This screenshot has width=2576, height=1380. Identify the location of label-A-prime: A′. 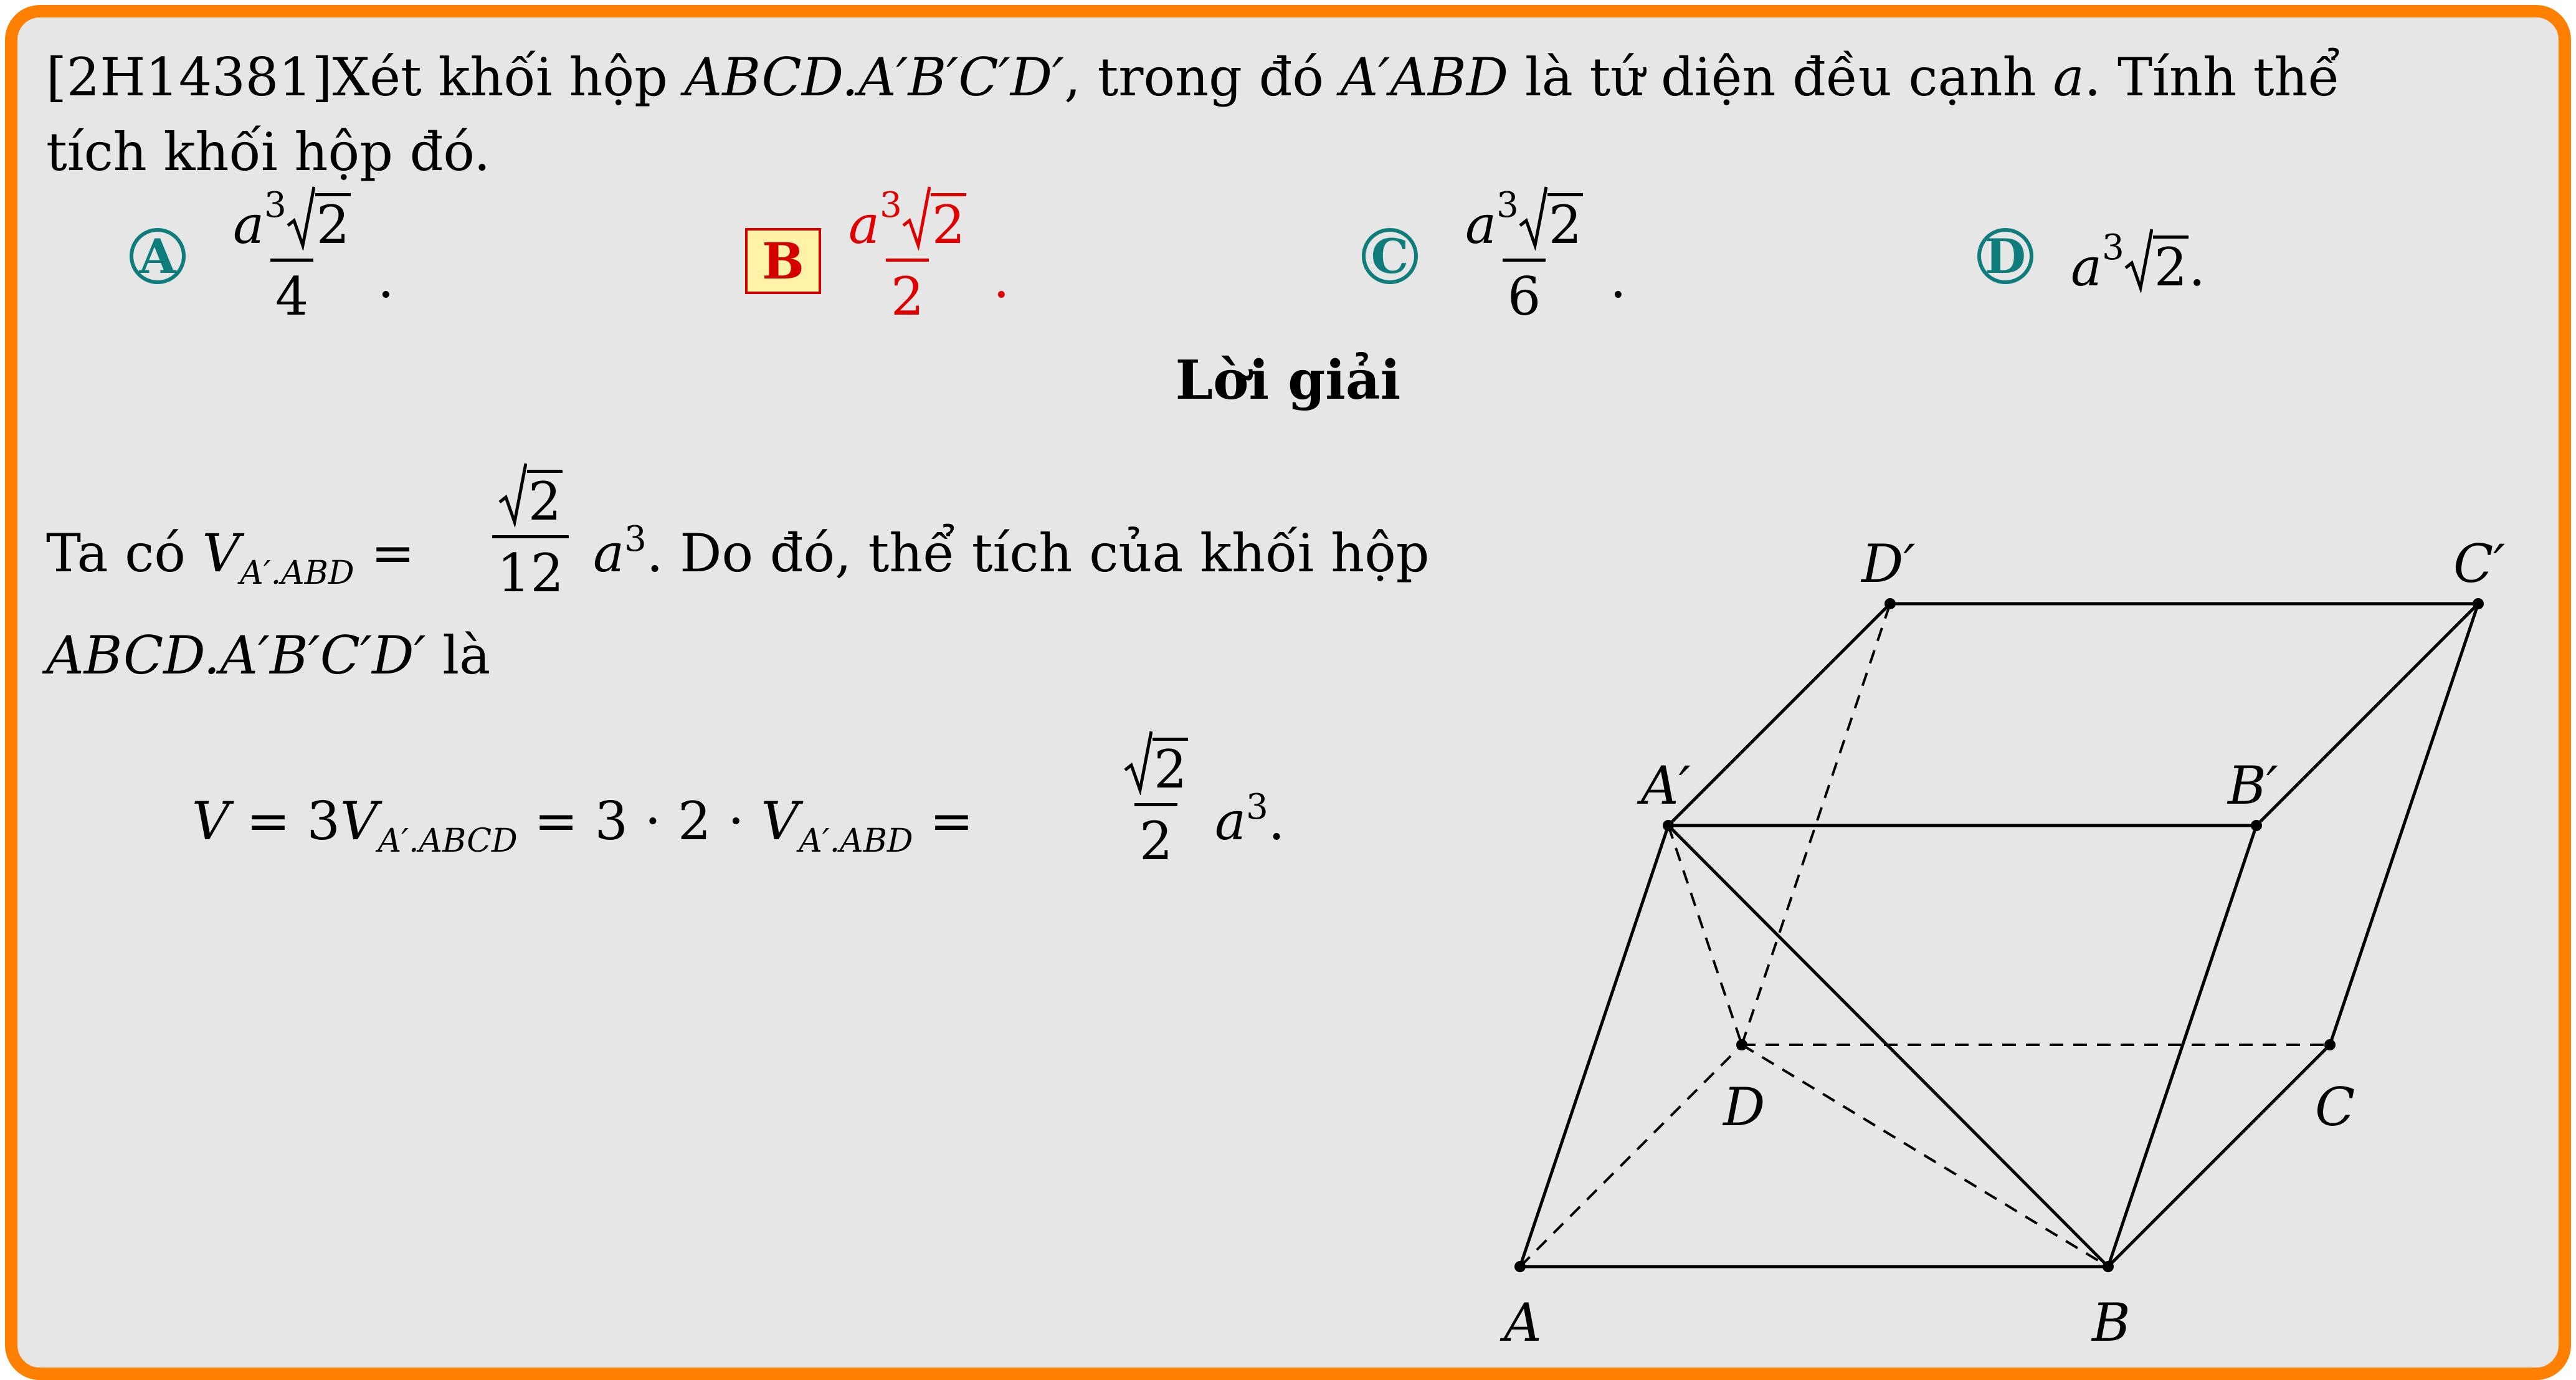
(1664, 785).